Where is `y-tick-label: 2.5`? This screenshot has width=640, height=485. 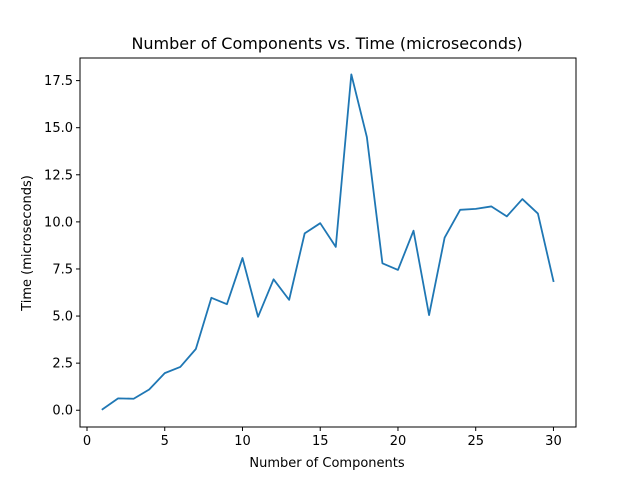 y-tick-label: 2.5 is located at coordinates (62, 364).